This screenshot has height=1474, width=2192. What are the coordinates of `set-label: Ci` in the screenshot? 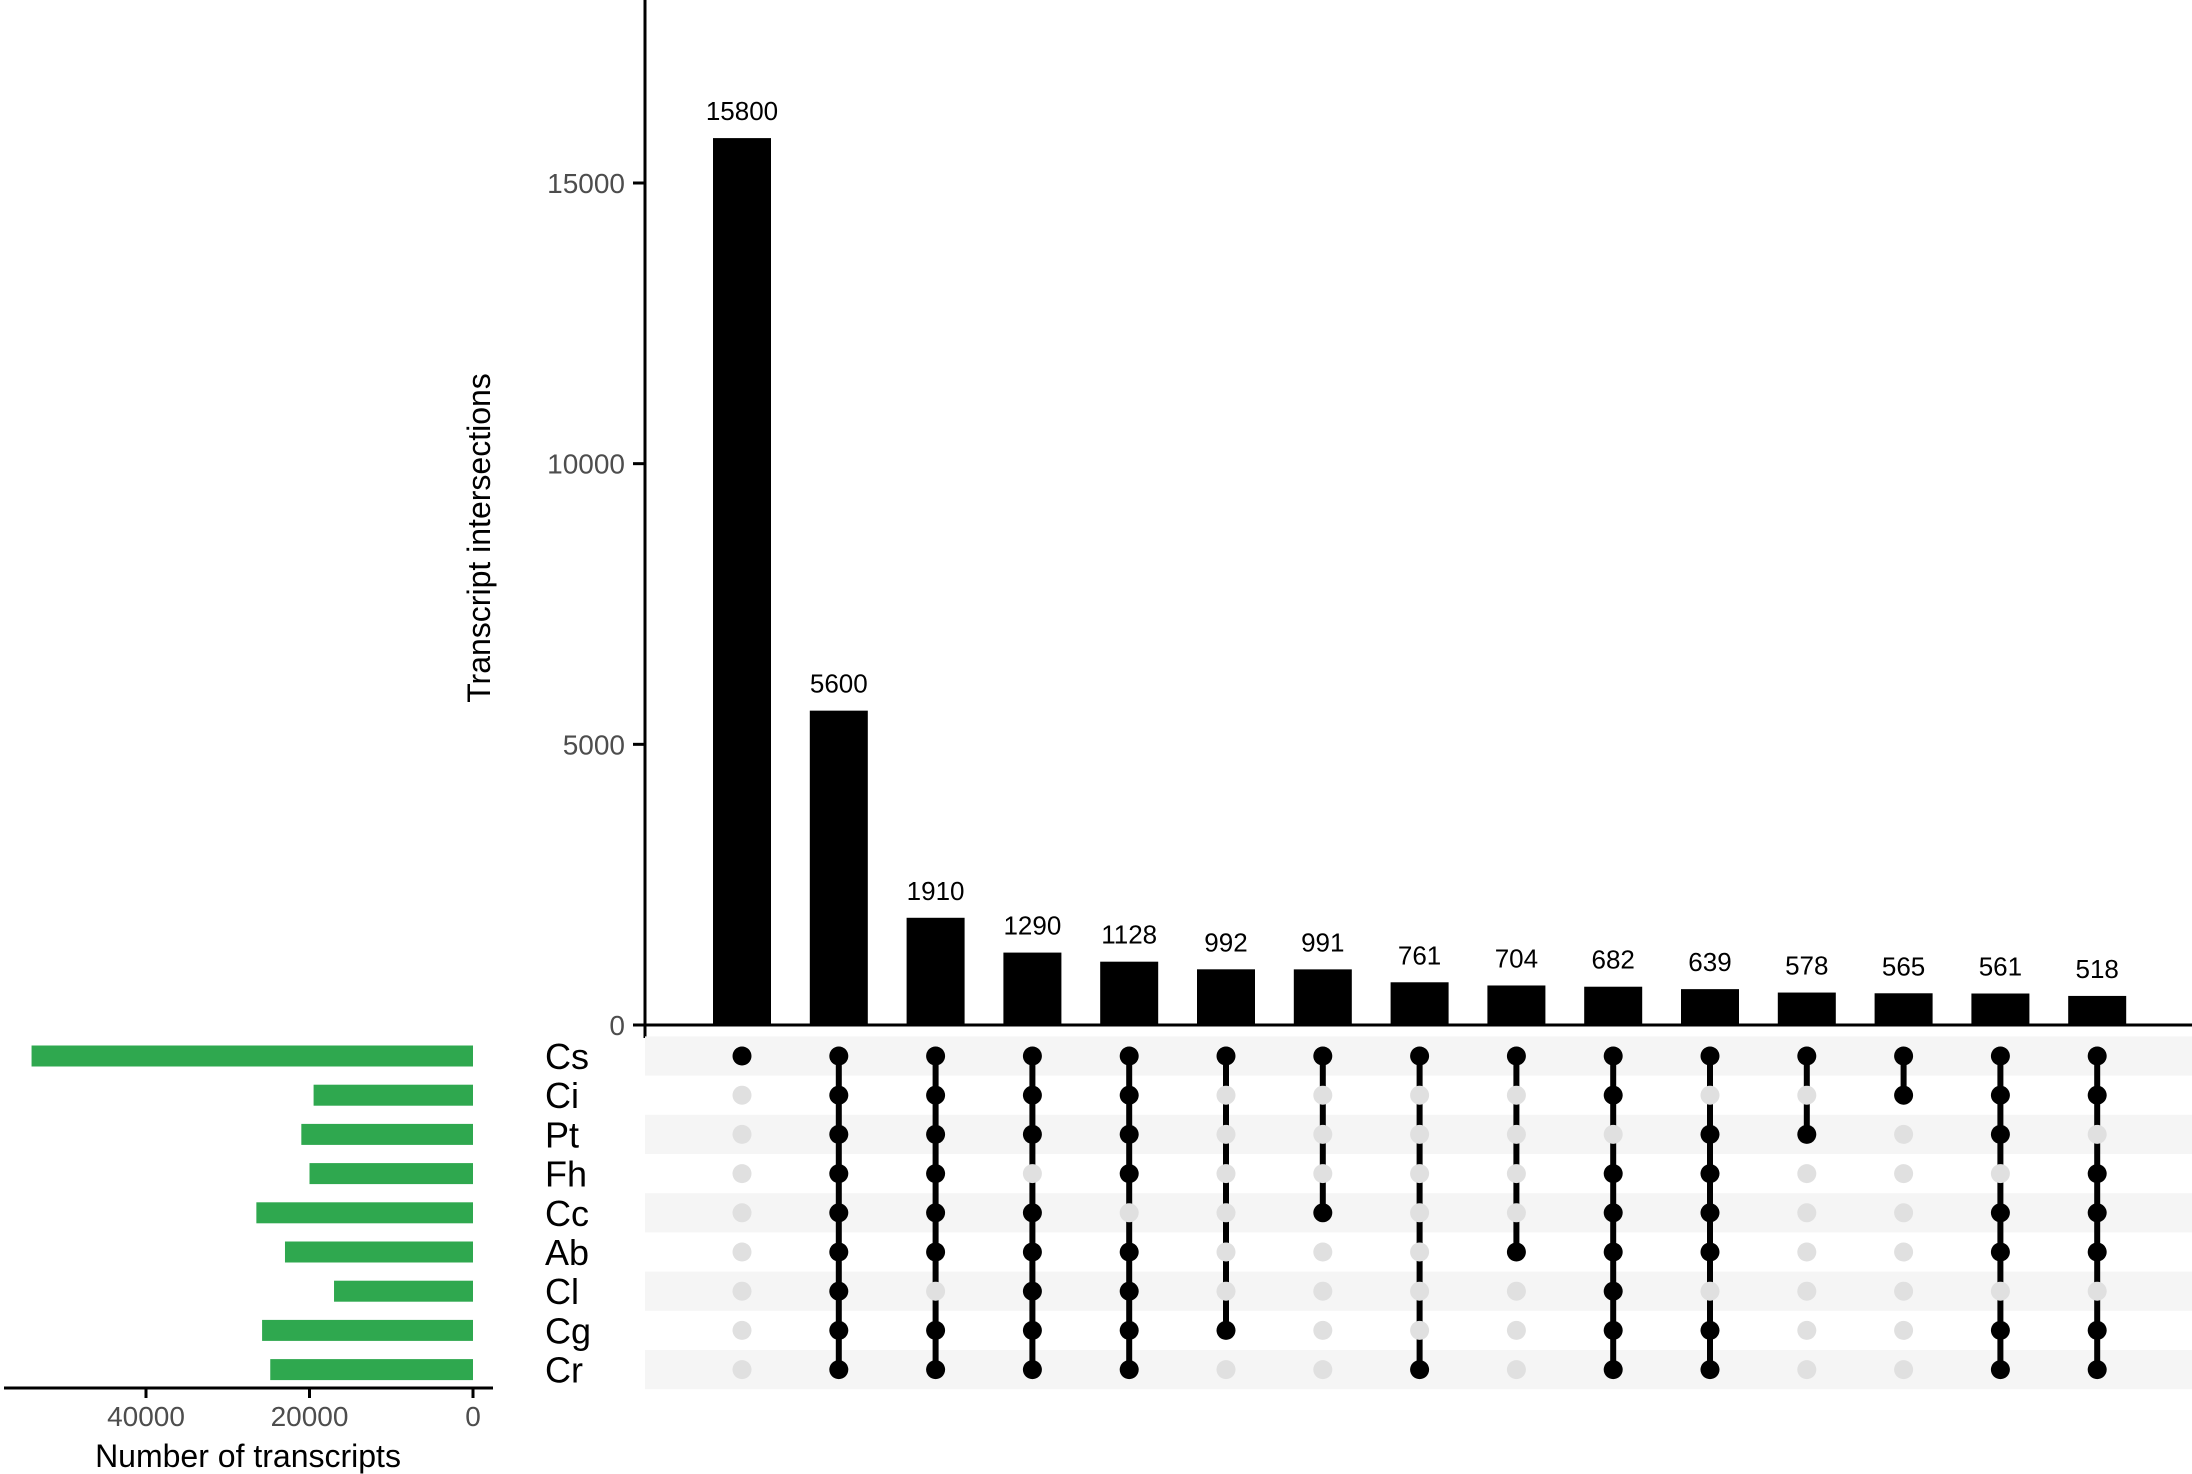 It's located at (562, 1095).